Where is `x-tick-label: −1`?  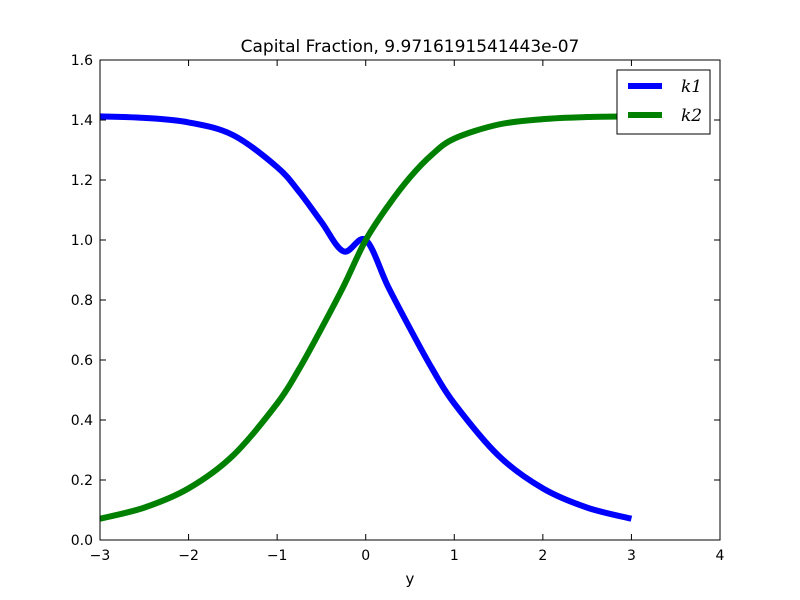 x-tick-label: −1 is located at coordinates (277, 556).